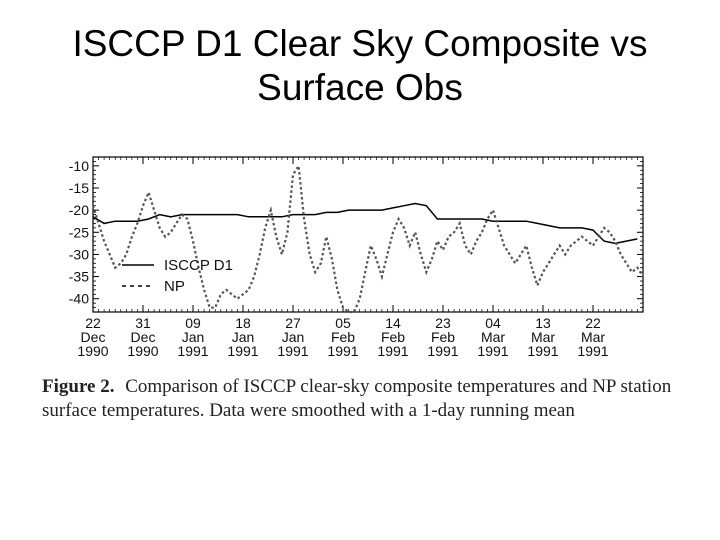 The width and height of the screenshot is (720, 540). What do you see at coordinates (174, 286) in the screenshot?
I see `legend-label: NP` at bounding box center [174, 286].